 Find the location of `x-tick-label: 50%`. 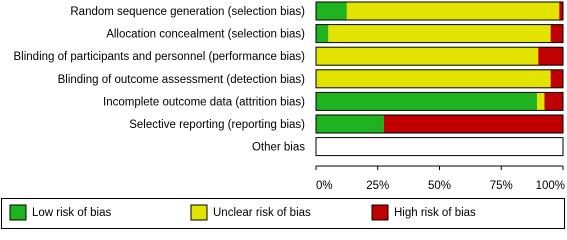

x-tick-label: 50% is located at coordinates (439, 186).